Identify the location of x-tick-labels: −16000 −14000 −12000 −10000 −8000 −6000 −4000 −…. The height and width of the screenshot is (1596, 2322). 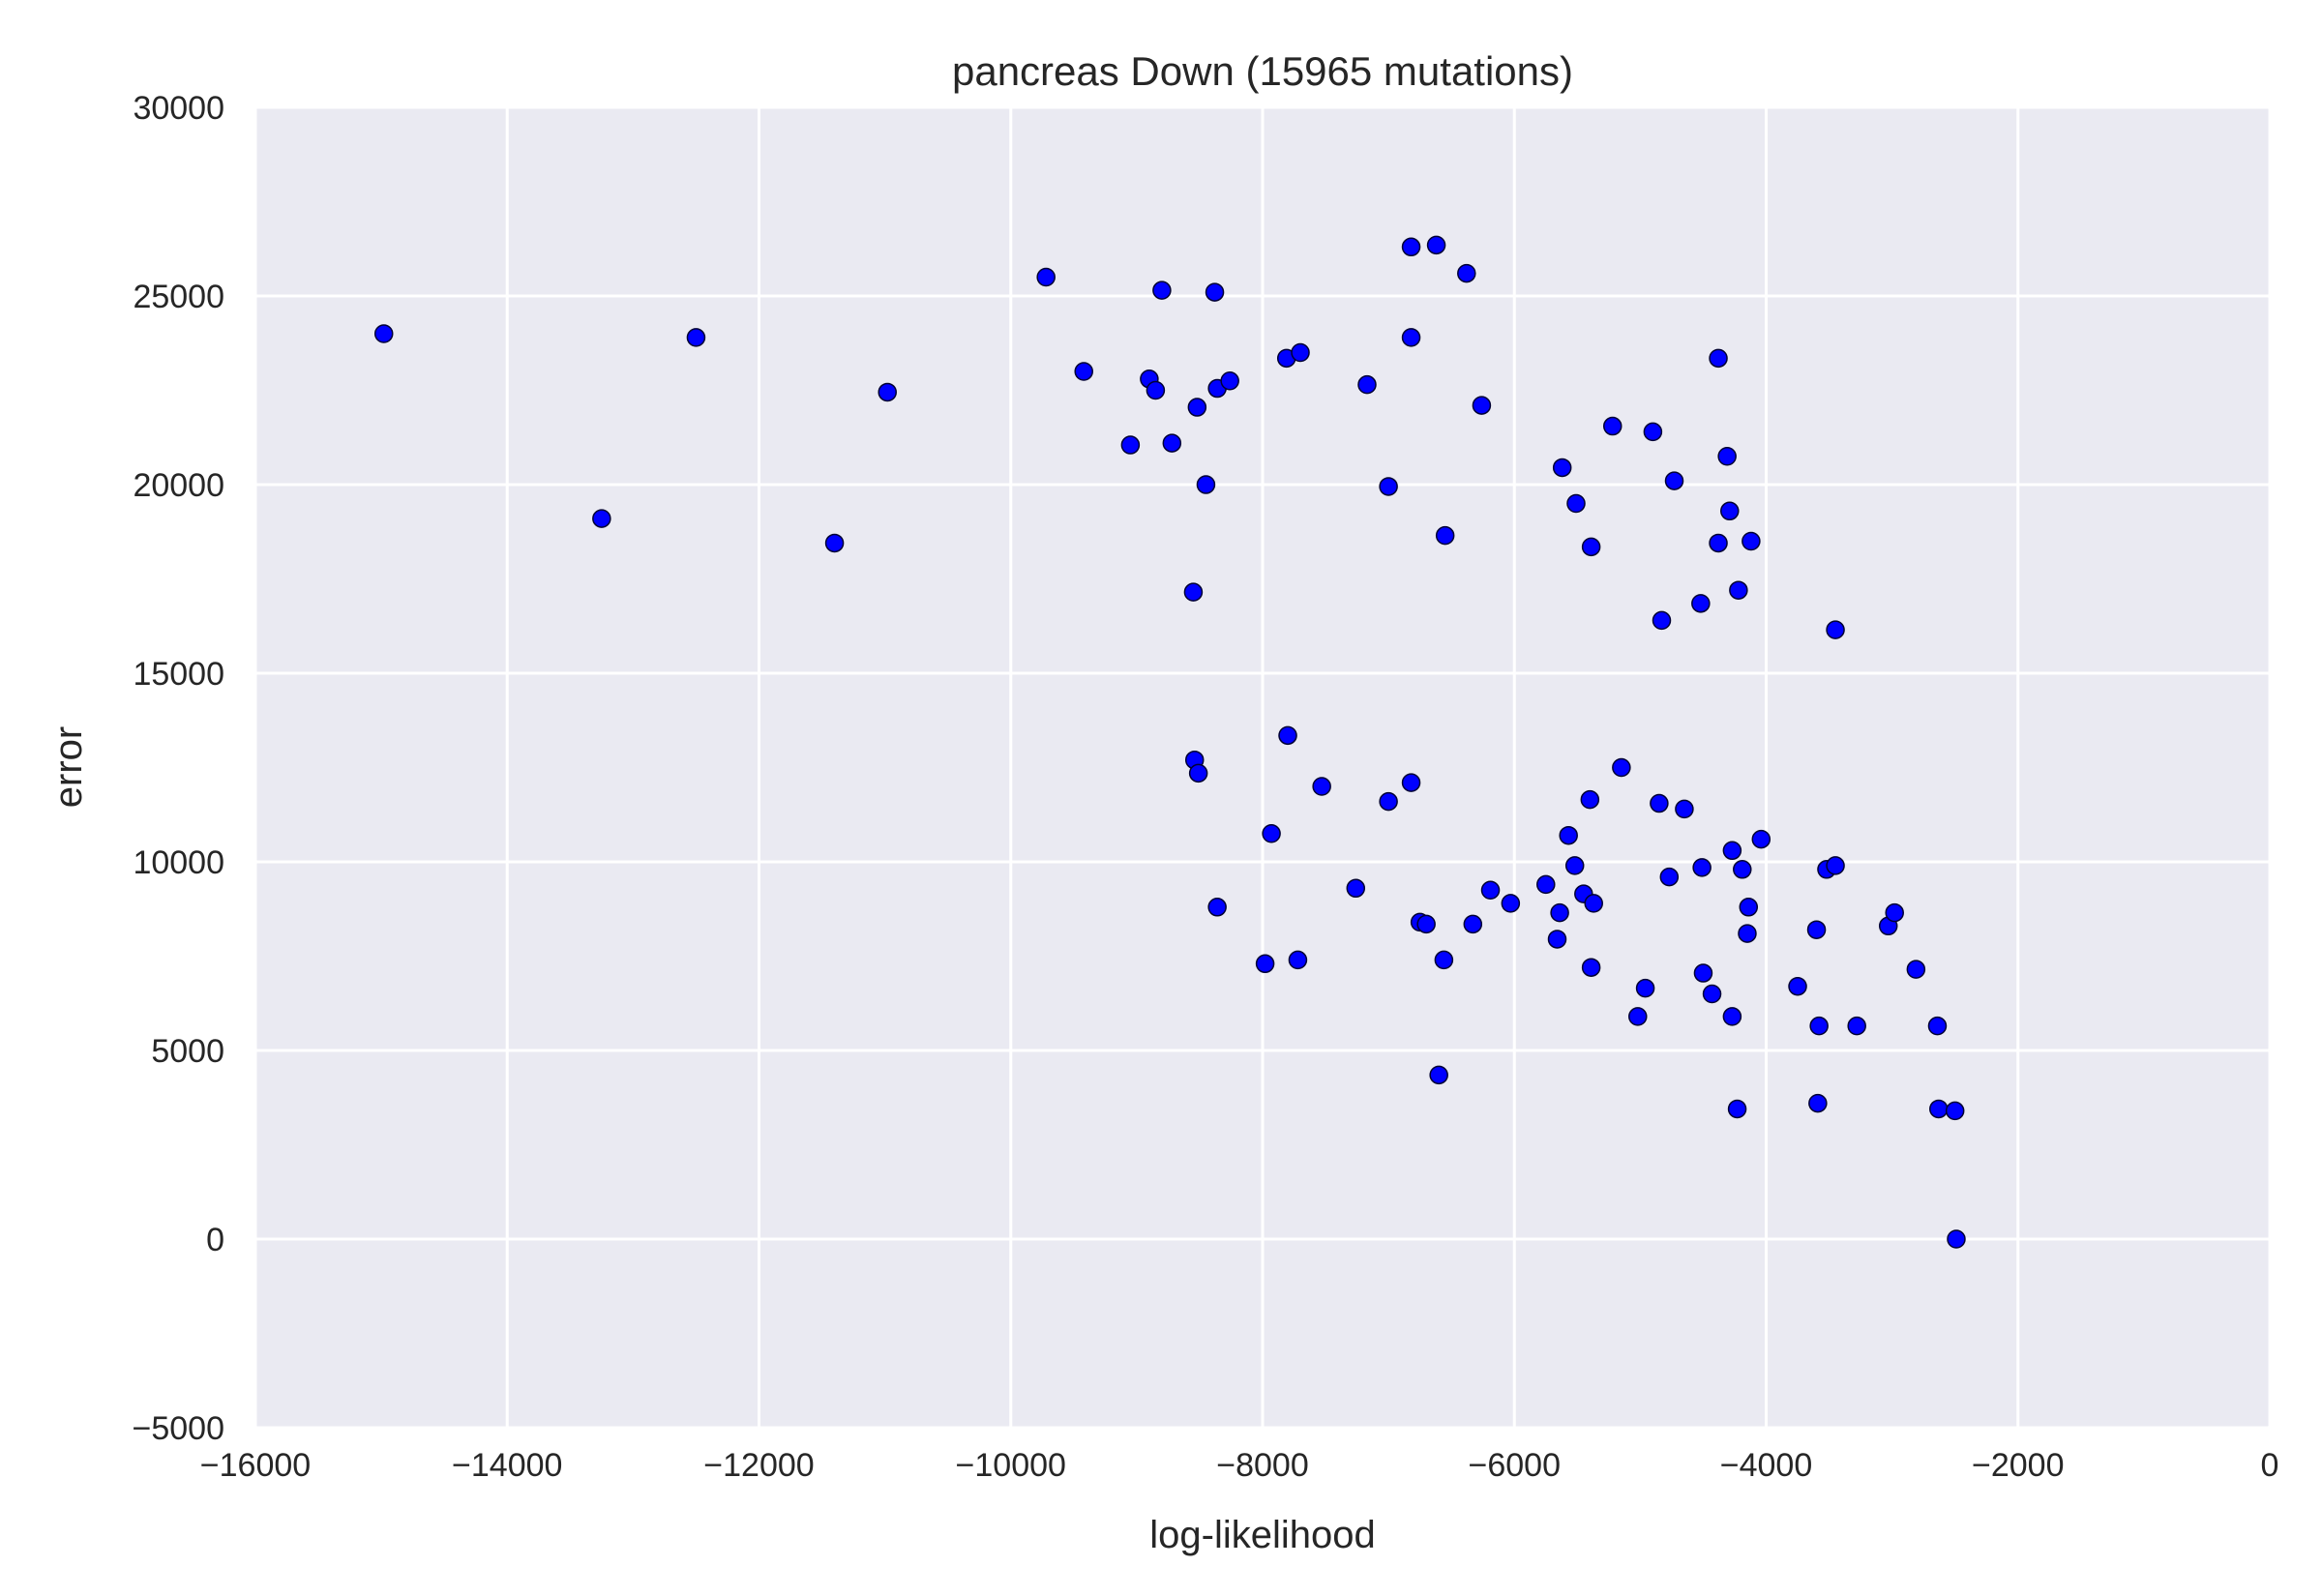
(1239, 1465).